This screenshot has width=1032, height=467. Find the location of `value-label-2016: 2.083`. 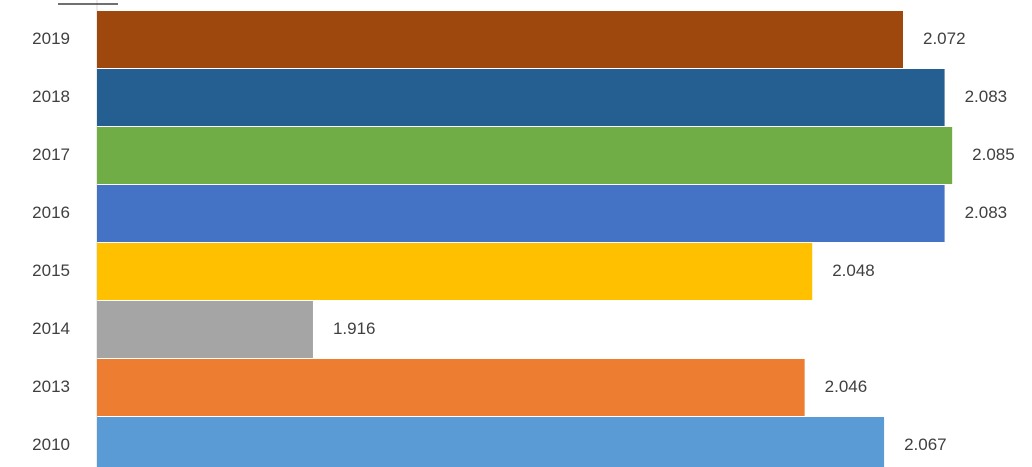

value-label-2016: 2.083 is located at coordinates (986, 212).